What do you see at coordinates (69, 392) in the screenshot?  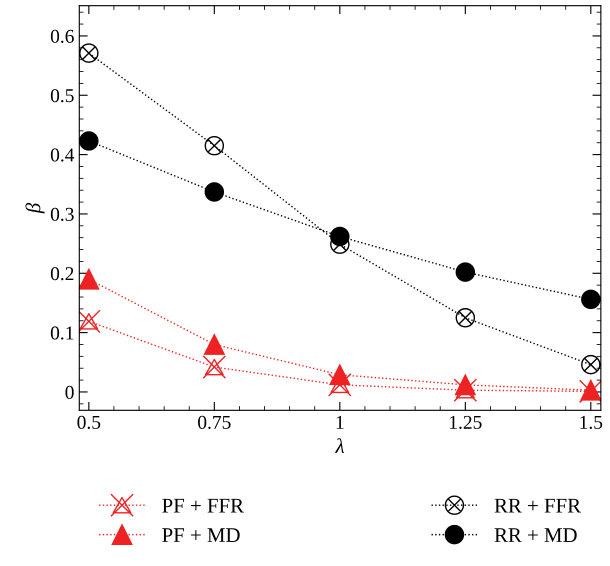 I see `y-tick-label: 0` at bounding box center [69, 392].